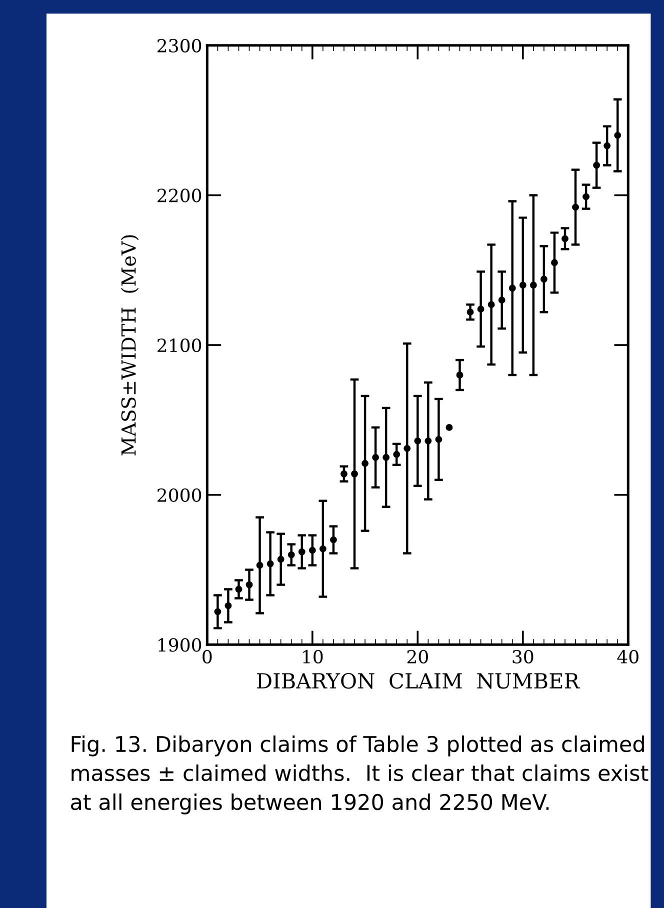 This screenshot has height=908, width=664. I want to click on y-tick-label: 2100, so click(180, 345).